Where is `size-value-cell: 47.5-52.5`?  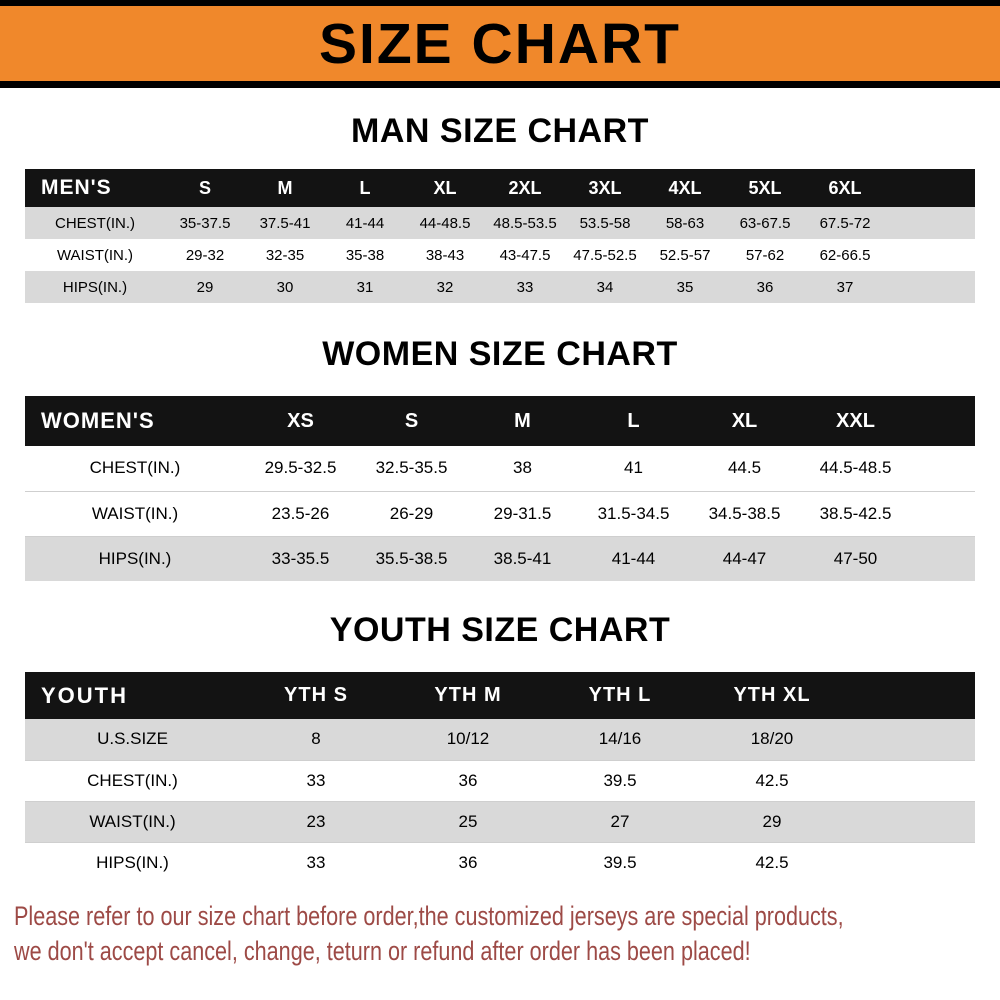
size-value-cell: 47.5-52.5 is located at coordinates (605, 255).